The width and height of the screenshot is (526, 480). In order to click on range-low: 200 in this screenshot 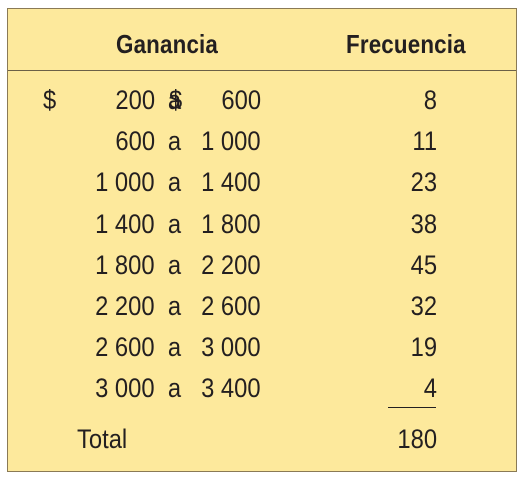, I will do `click(135, 100)`.